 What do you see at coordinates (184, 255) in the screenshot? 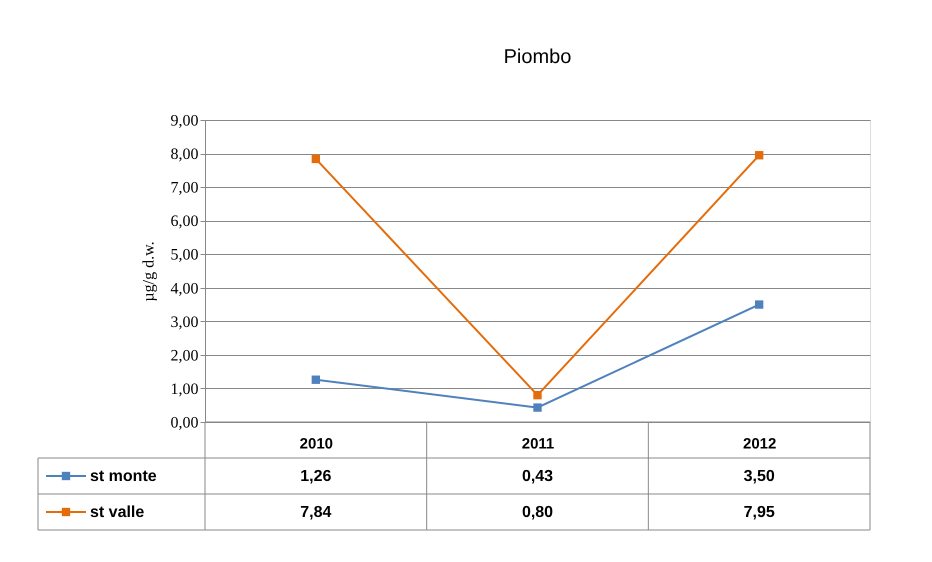
I see `y-tick-label: 5,00` at bounding box center [184, 255].